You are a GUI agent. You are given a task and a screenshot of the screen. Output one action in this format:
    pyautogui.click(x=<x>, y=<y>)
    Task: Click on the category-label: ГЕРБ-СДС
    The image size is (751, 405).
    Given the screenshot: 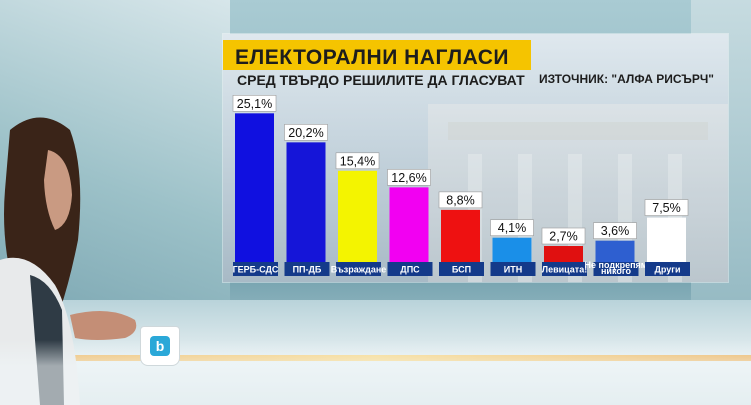 What is the action you would take?
    pyautogui.click(x=256, y=270)
    